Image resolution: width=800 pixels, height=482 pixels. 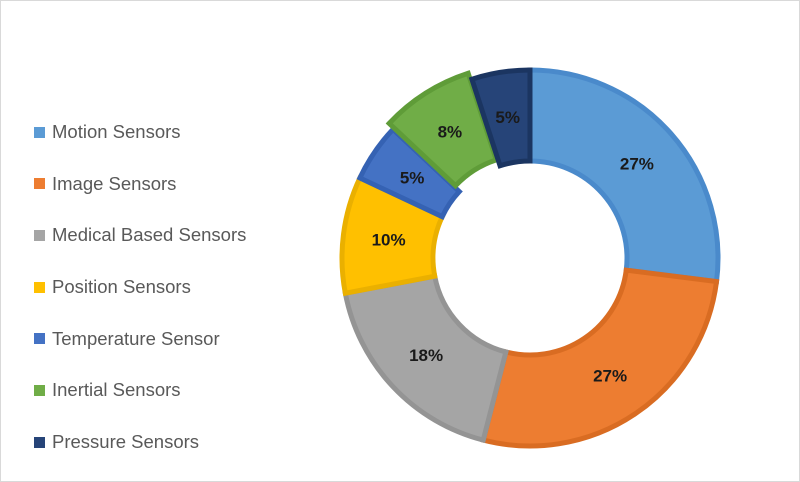 I want to click on legend-label: Motion Sensors, so click(x=116, y=131).